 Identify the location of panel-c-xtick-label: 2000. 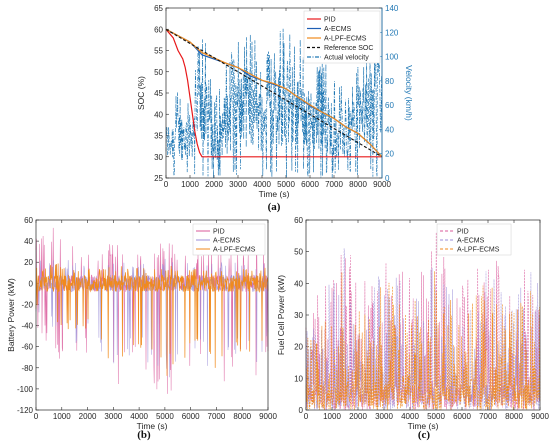
(358, 416).